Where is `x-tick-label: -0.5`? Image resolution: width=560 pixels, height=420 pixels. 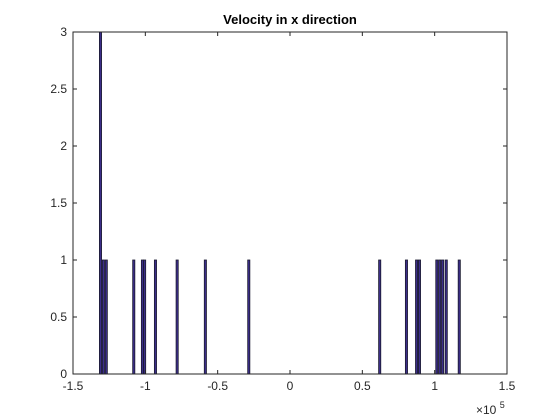
x-tick-label: -0.5 is located at coordinates (217, 386).